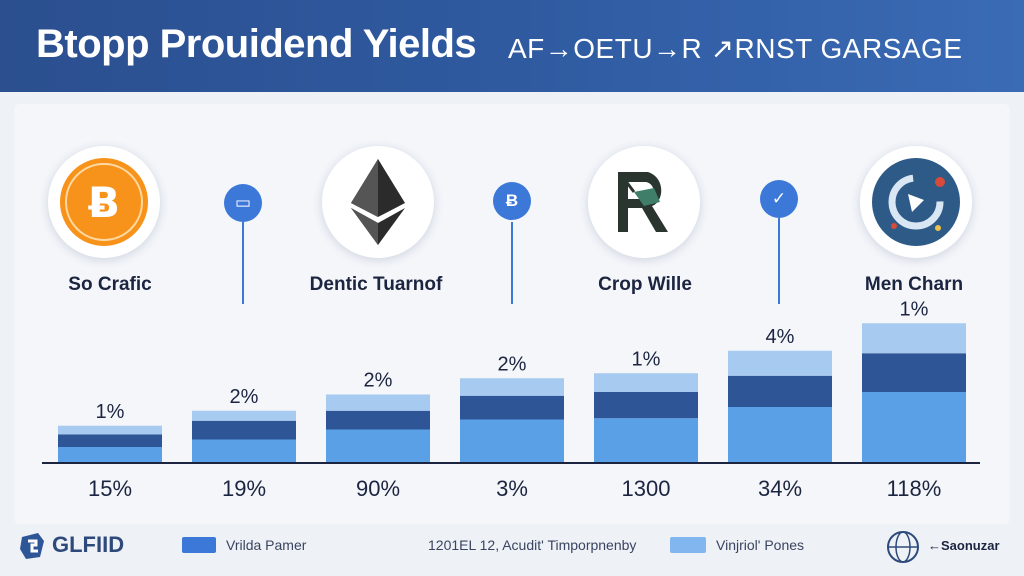 This screenshot has height=576, width=1024. Describe the element at coordinates (512, 364) in the screenshot. I see `bar-top-label-4: 2%` at that location.